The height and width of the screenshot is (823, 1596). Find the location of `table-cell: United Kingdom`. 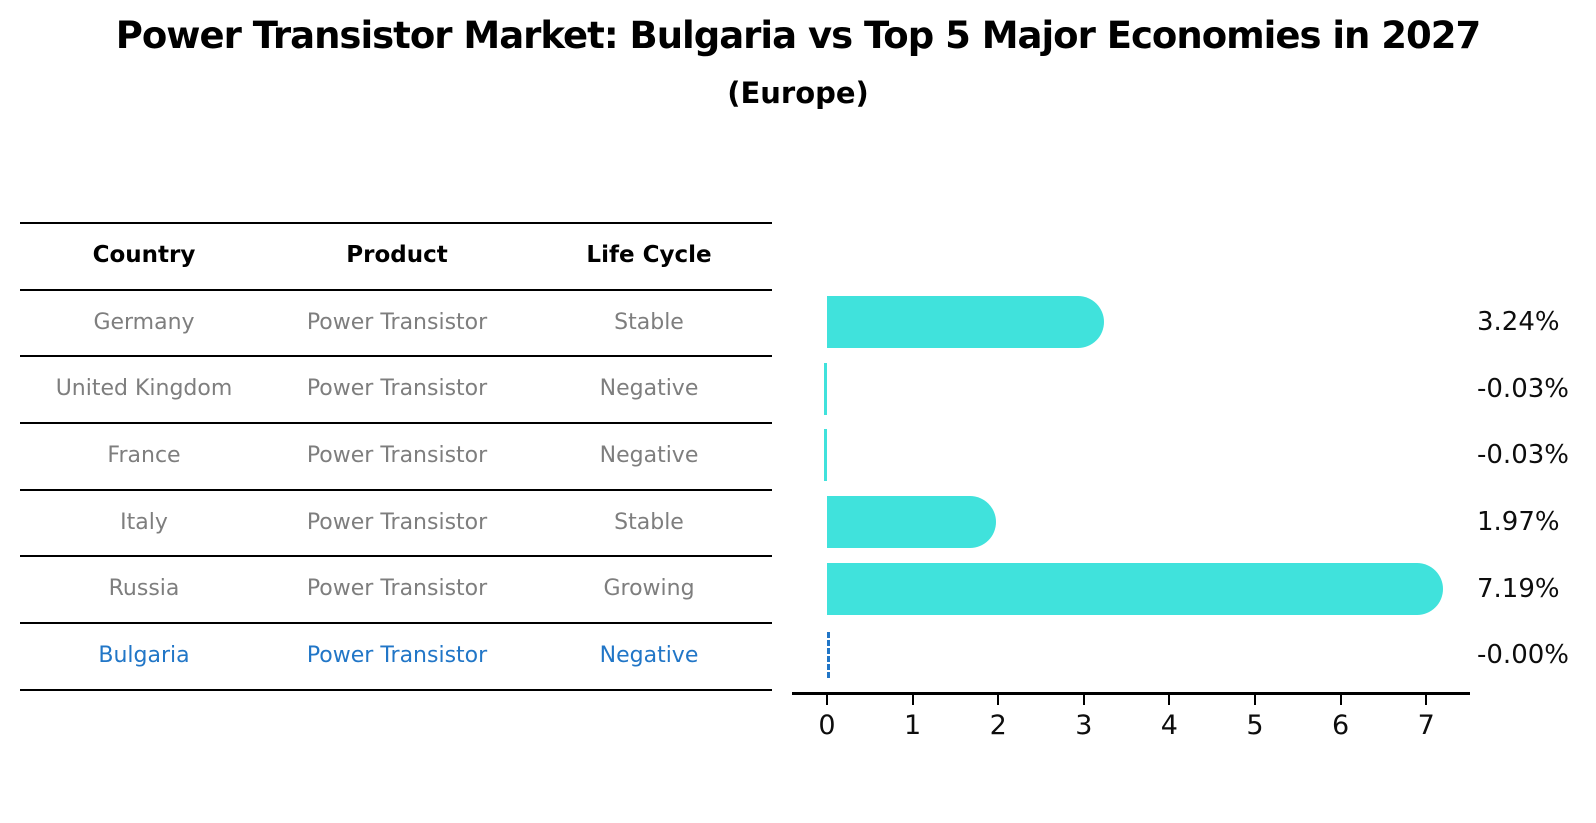

table-cell: United Kingdom is located at coordinates (144, 389).